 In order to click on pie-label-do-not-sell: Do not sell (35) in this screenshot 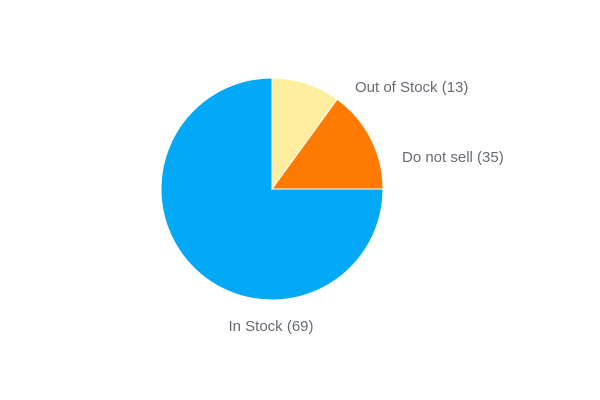, I will do `click(453, 157)`.